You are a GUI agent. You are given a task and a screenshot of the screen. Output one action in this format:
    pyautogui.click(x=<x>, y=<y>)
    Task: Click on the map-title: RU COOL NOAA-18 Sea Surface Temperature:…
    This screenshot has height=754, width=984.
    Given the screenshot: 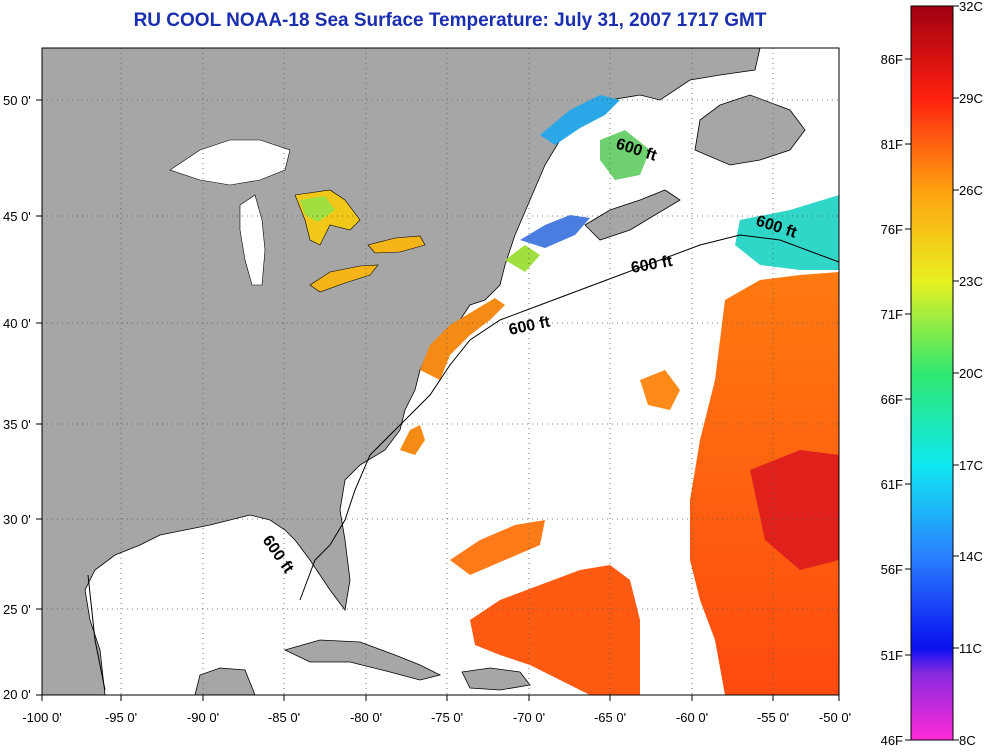 What is the action you would take?
    pyautogui.click(x=450, y=20)
    